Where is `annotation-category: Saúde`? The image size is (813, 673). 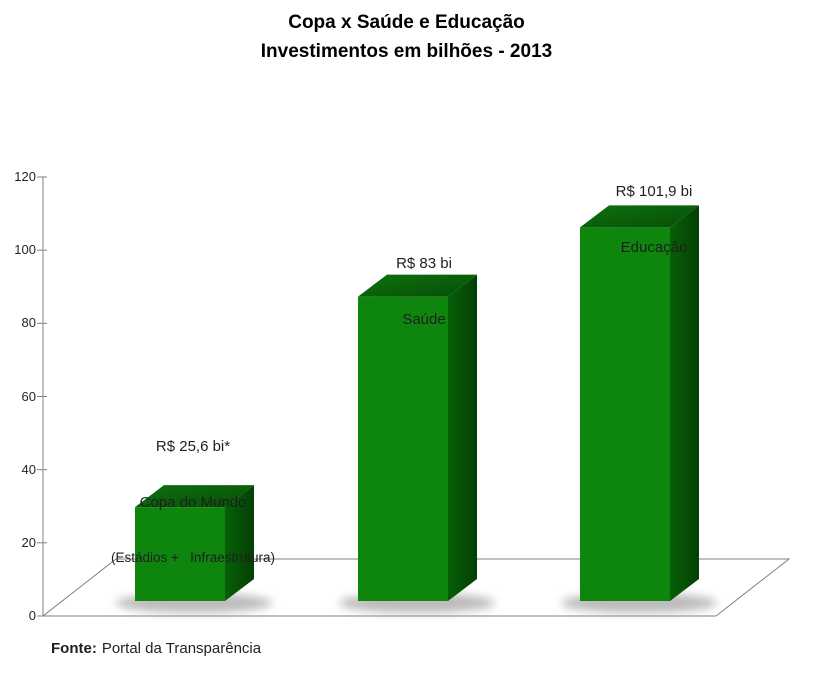 annotation-category: Saúde is located at coordinates (424, 319).